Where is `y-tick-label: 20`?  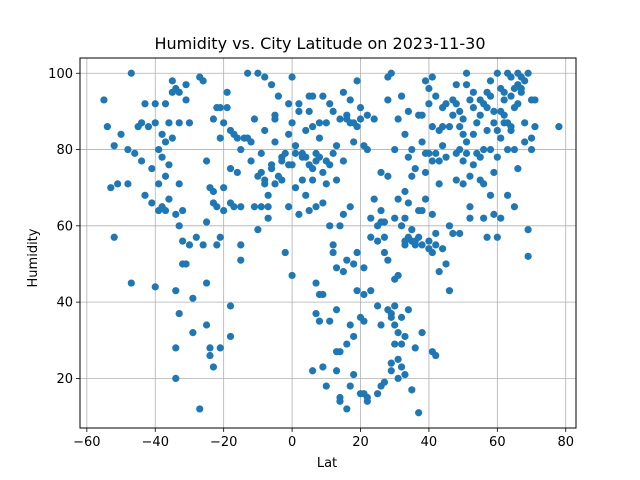
y-tick-label: 20 is located at coordinates (64, 379).